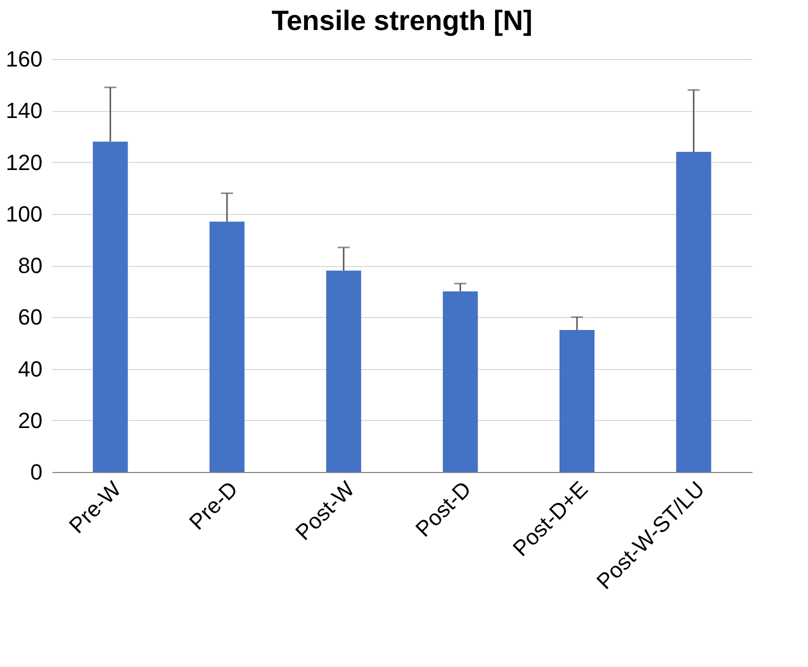 The image size is (808, 667). What do you see at coordinates (24, 111) in the screenshot?
I see `y-tick-label: 140` at bounding box center [24, 111].